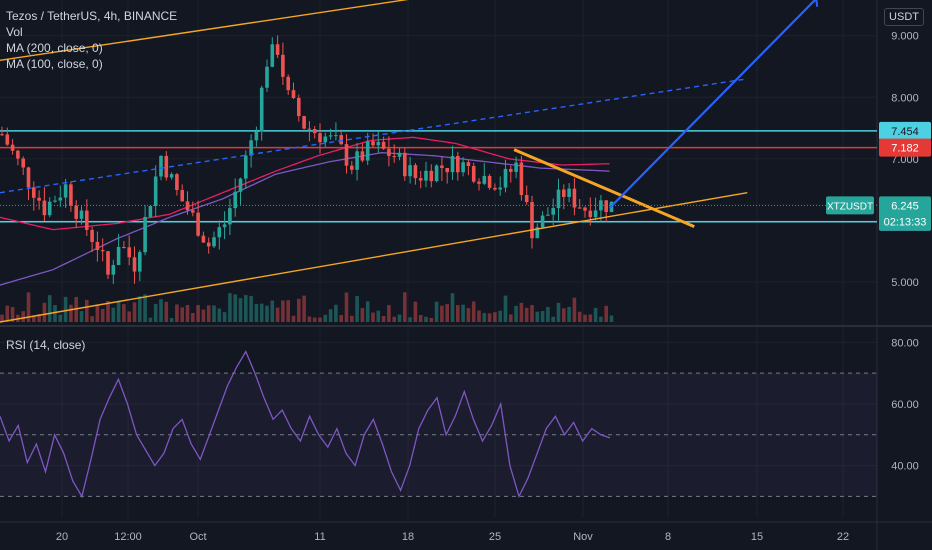  Describe the element at coordinates (850, 205) in the screenshot. I see `symbol-badge-bg` at that location.